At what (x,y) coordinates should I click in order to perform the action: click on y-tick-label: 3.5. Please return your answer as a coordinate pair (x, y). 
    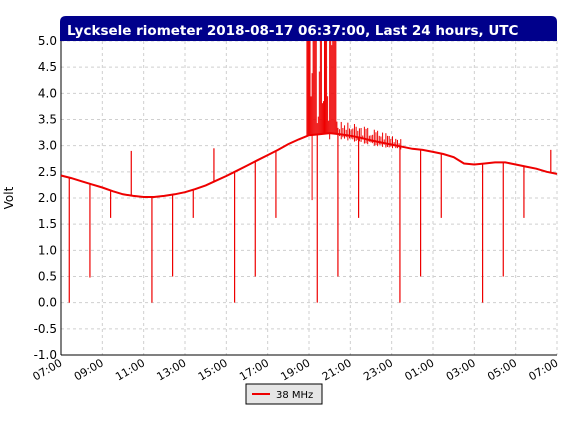
    Looking at the image, I should click on (47, 120).